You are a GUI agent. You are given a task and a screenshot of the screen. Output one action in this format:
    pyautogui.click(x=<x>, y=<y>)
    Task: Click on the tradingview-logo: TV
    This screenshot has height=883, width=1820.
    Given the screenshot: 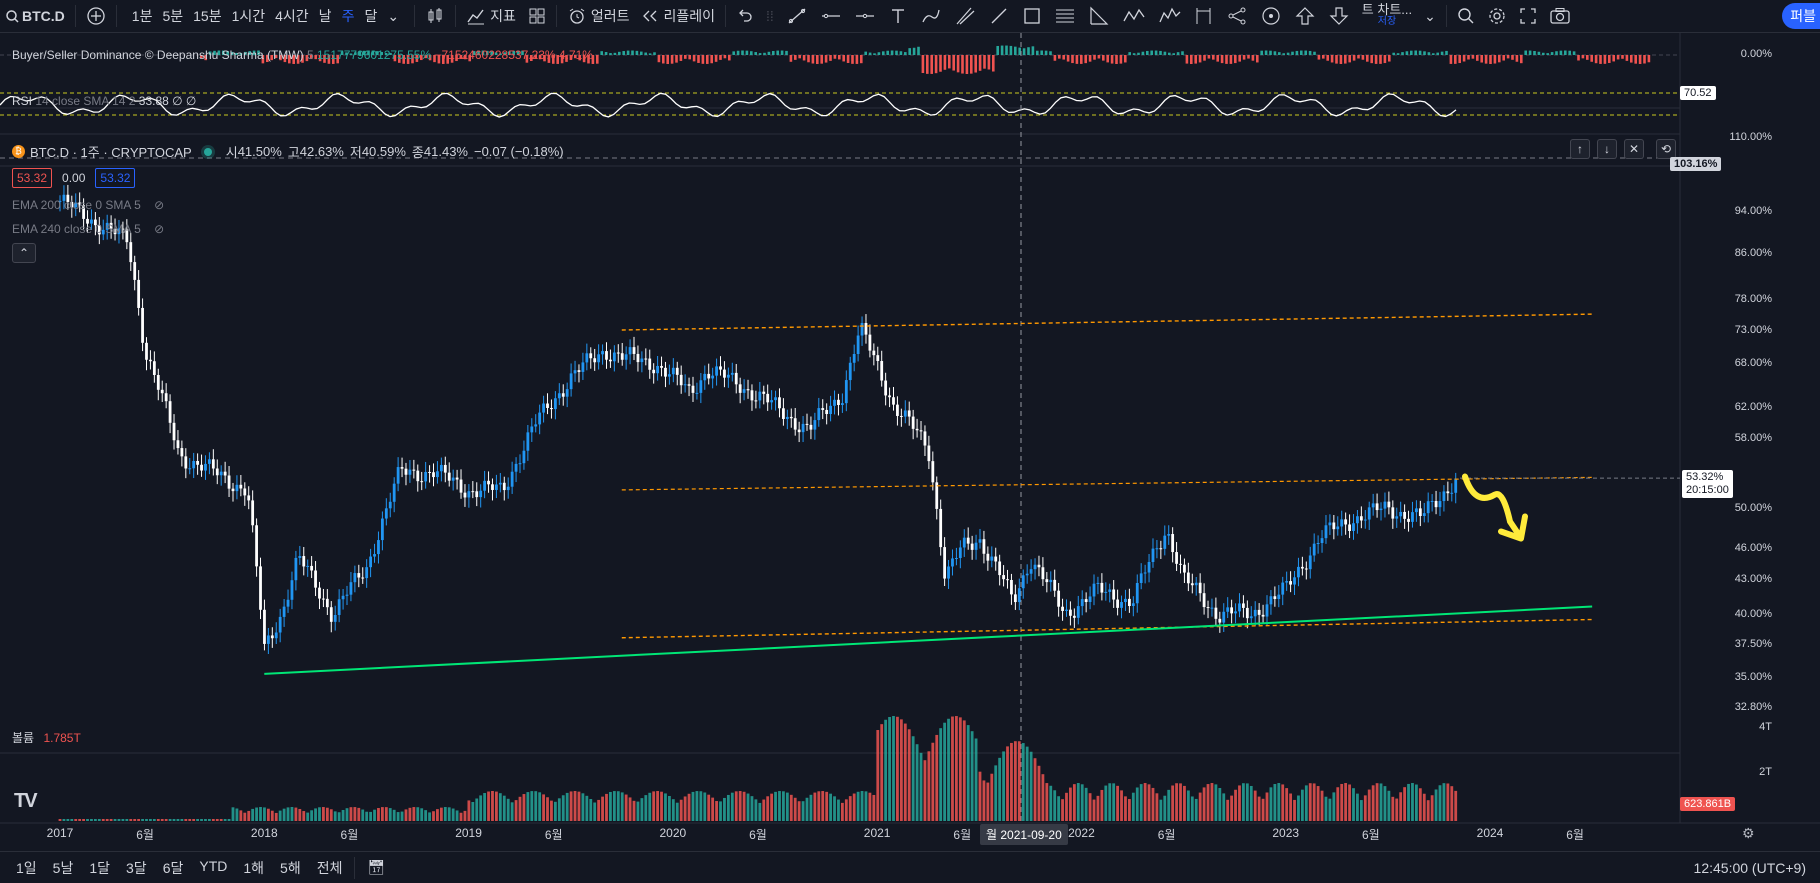 What is the action you would take?
    pyautogui.click(x=26, y=801)
    